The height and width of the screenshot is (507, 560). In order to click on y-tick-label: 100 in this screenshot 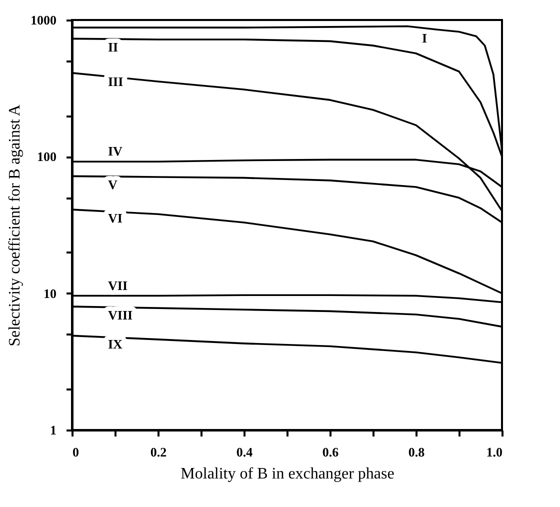, I will do `click(46, 156)`.